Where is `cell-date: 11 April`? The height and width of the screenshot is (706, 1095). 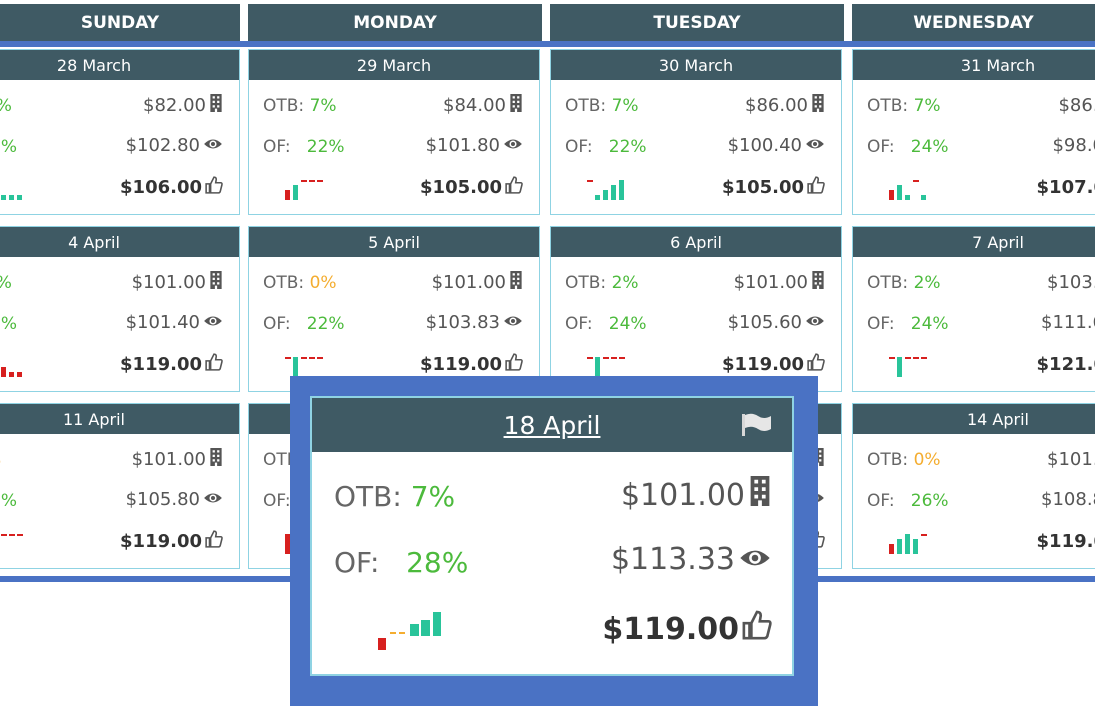 cell-date: 11 April is located at coordinates (119, 419).